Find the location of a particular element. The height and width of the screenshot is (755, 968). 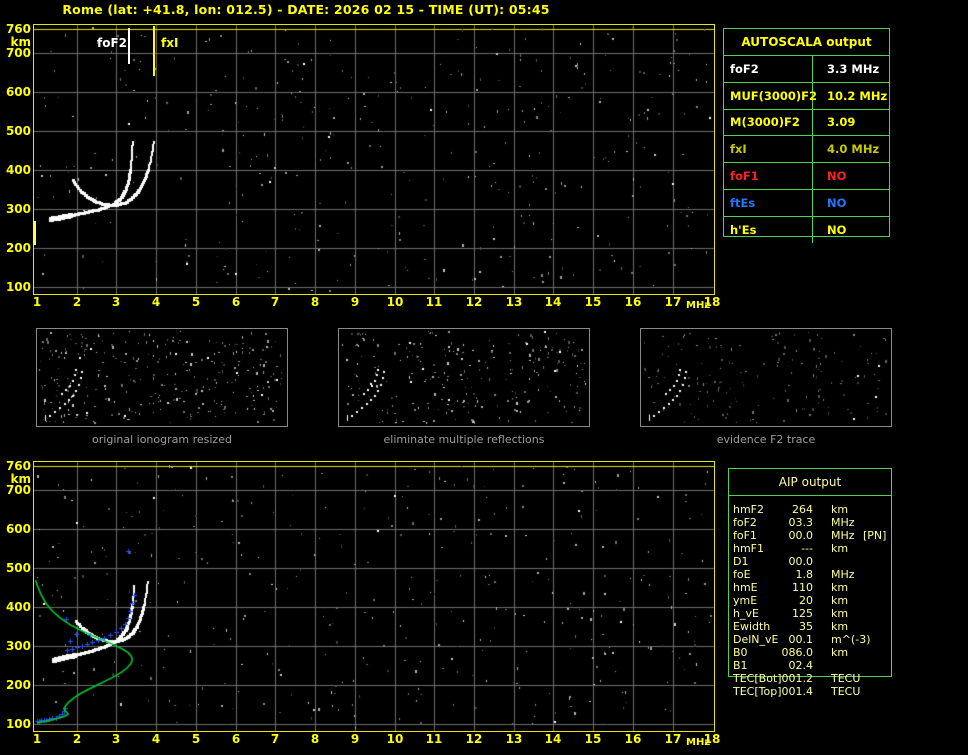

aip-label-yme: ymE is located at coordinates (745, 600).